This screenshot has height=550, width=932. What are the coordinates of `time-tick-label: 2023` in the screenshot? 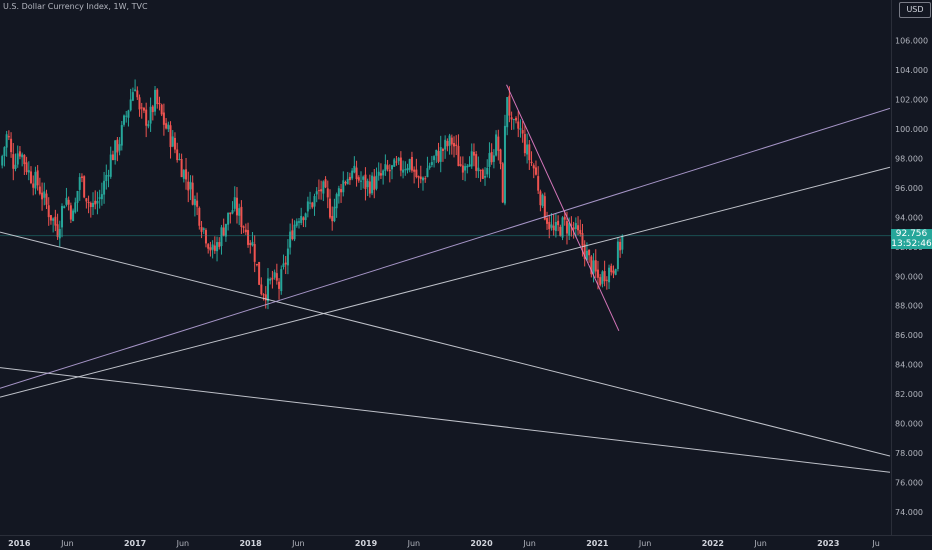 It's located at (828, 543).